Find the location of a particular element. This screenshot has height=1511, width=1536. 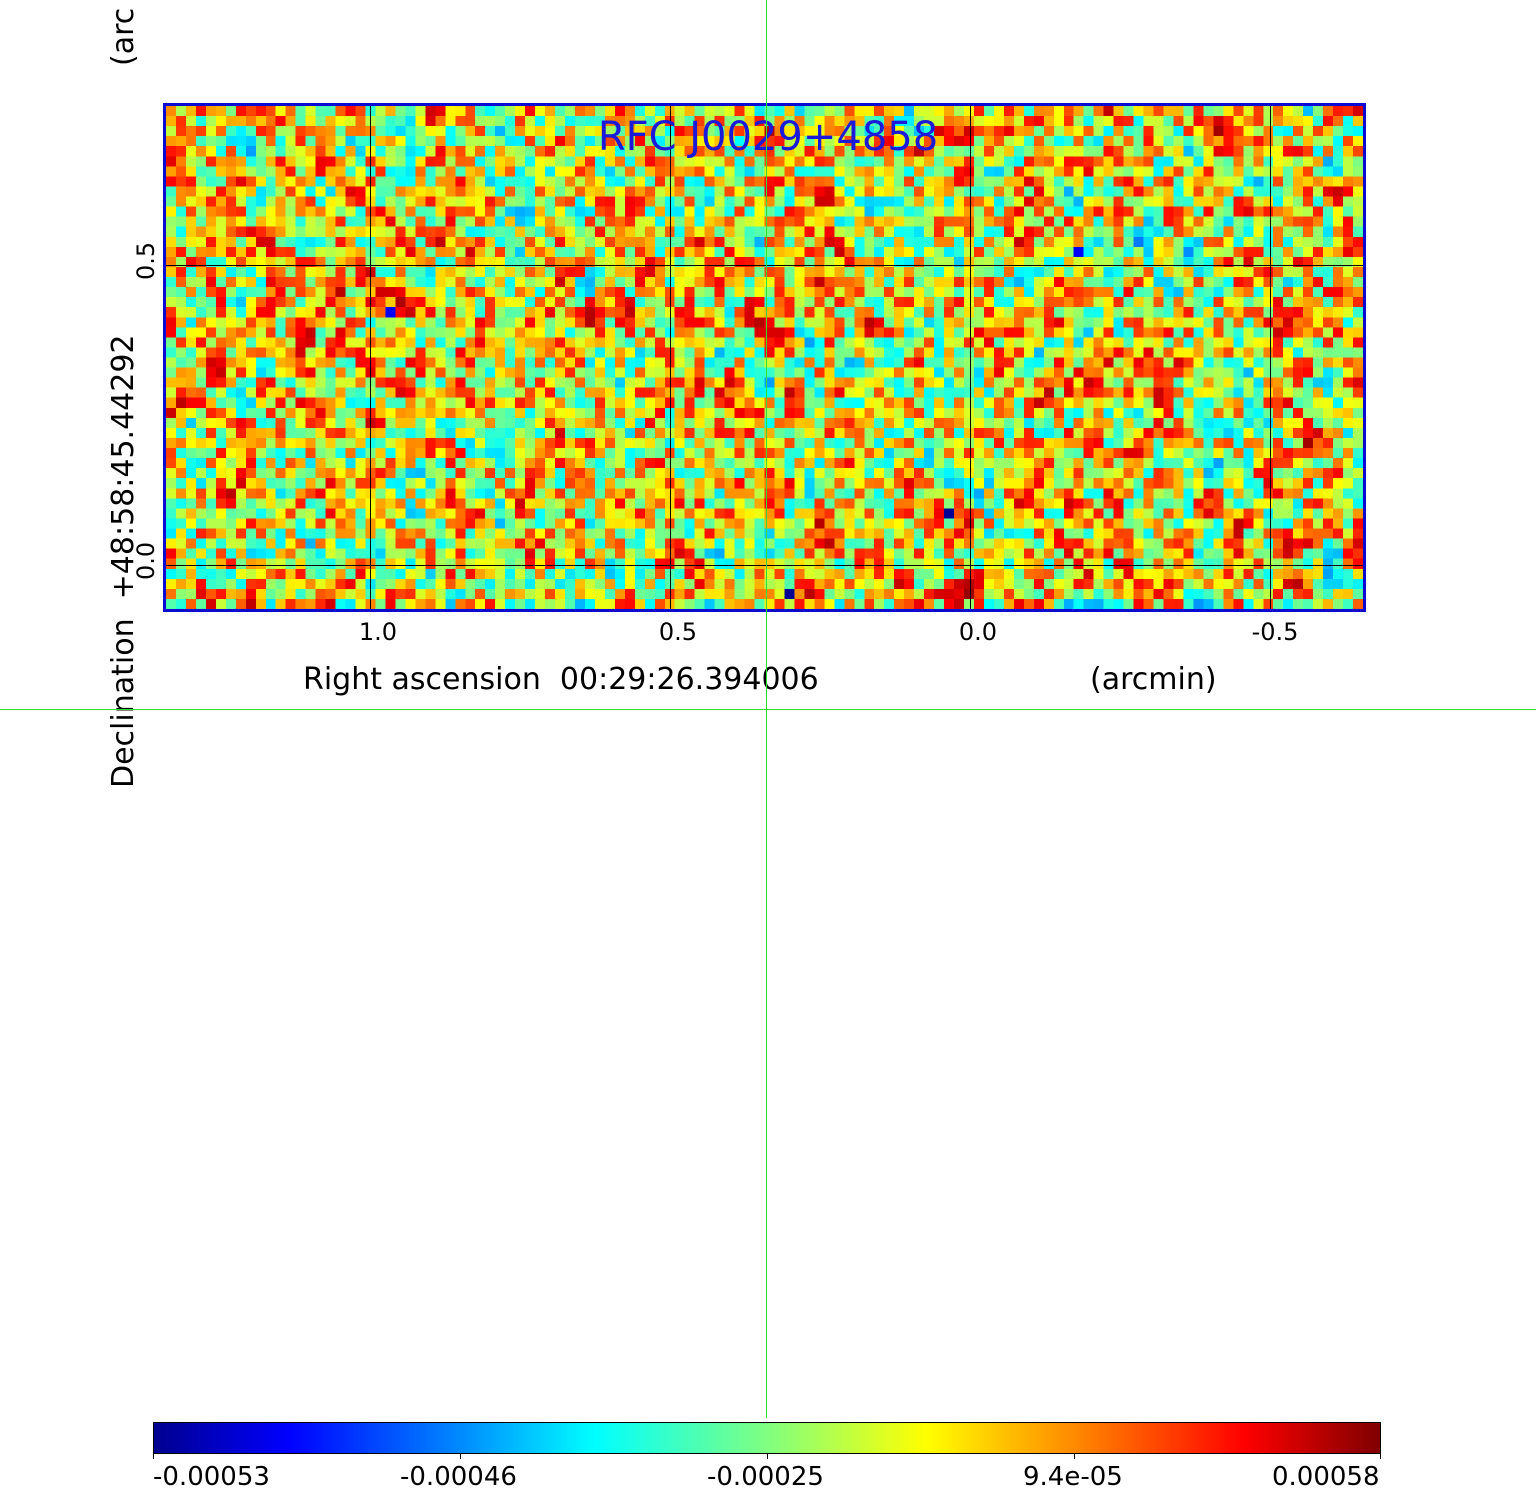

x-tick-label: 0.5 is located at coordinates (678, 632).